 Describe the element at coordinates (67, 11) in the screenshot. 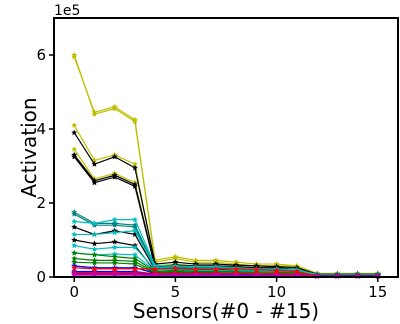

I see `y-offset-text: 1e5` at that location.